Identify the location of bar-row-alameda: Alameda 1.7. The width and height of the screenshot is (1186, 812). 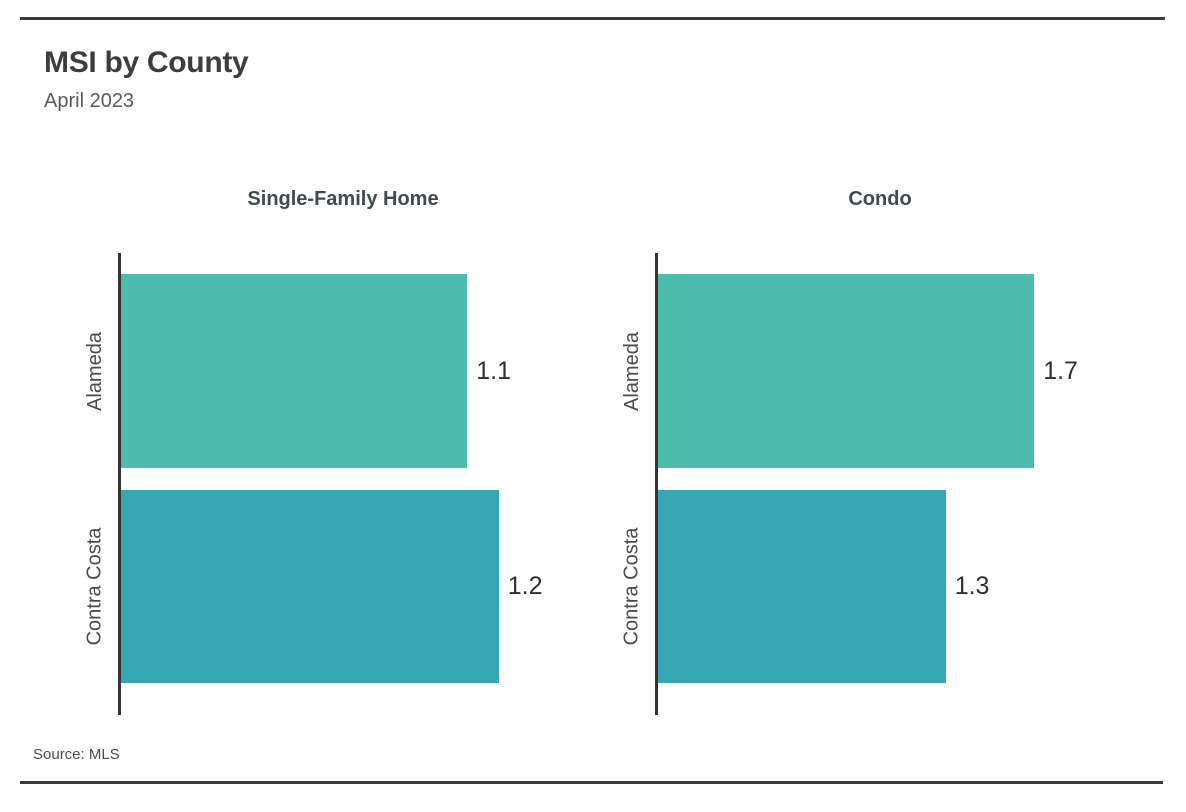
(863, 371).